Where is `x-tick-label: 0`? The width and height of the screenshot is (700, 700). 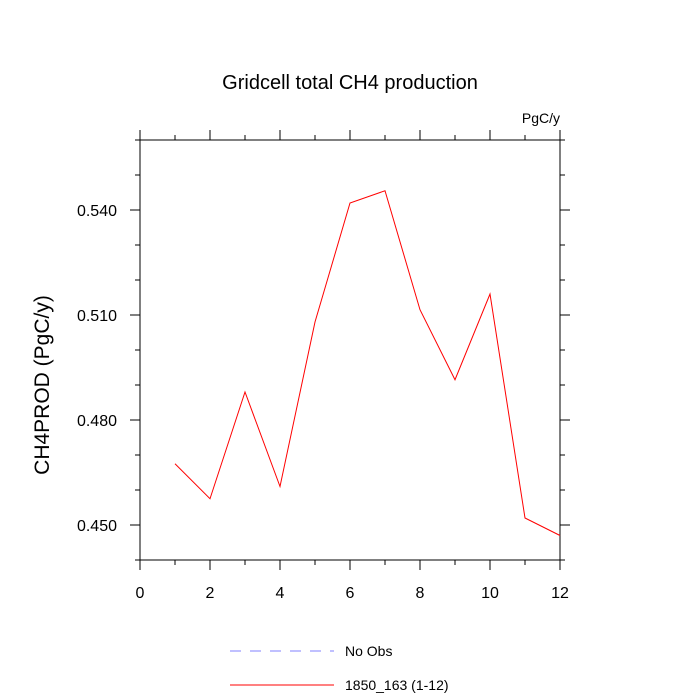 x-tick-label: 0 is located at coordinates (140, 593).